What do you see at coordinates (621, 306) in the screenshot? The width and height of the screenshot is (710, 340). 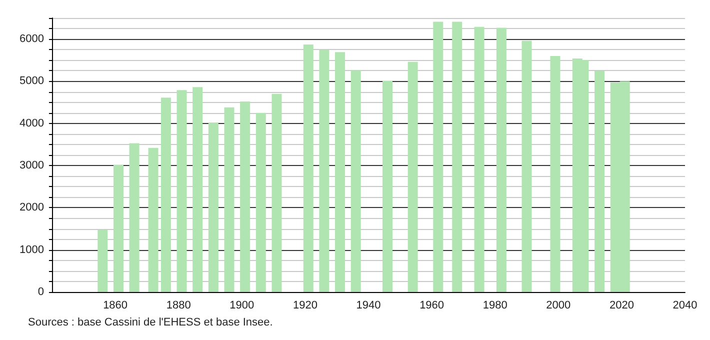 I see `x-tick-label: 2020` at bounding box center [621, 306].